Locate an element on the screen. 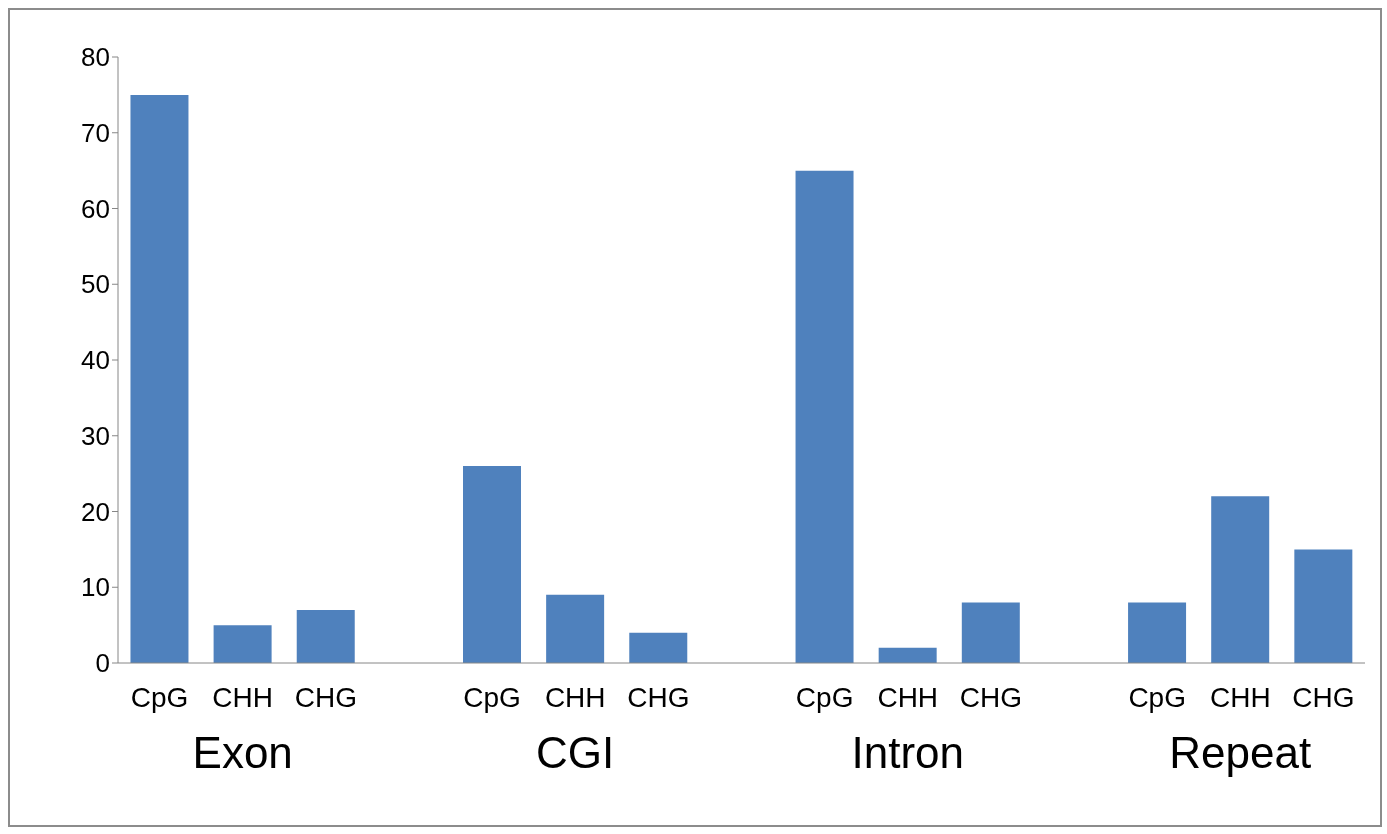  y-tick-label: 50 is located at coordinates (95, 284).